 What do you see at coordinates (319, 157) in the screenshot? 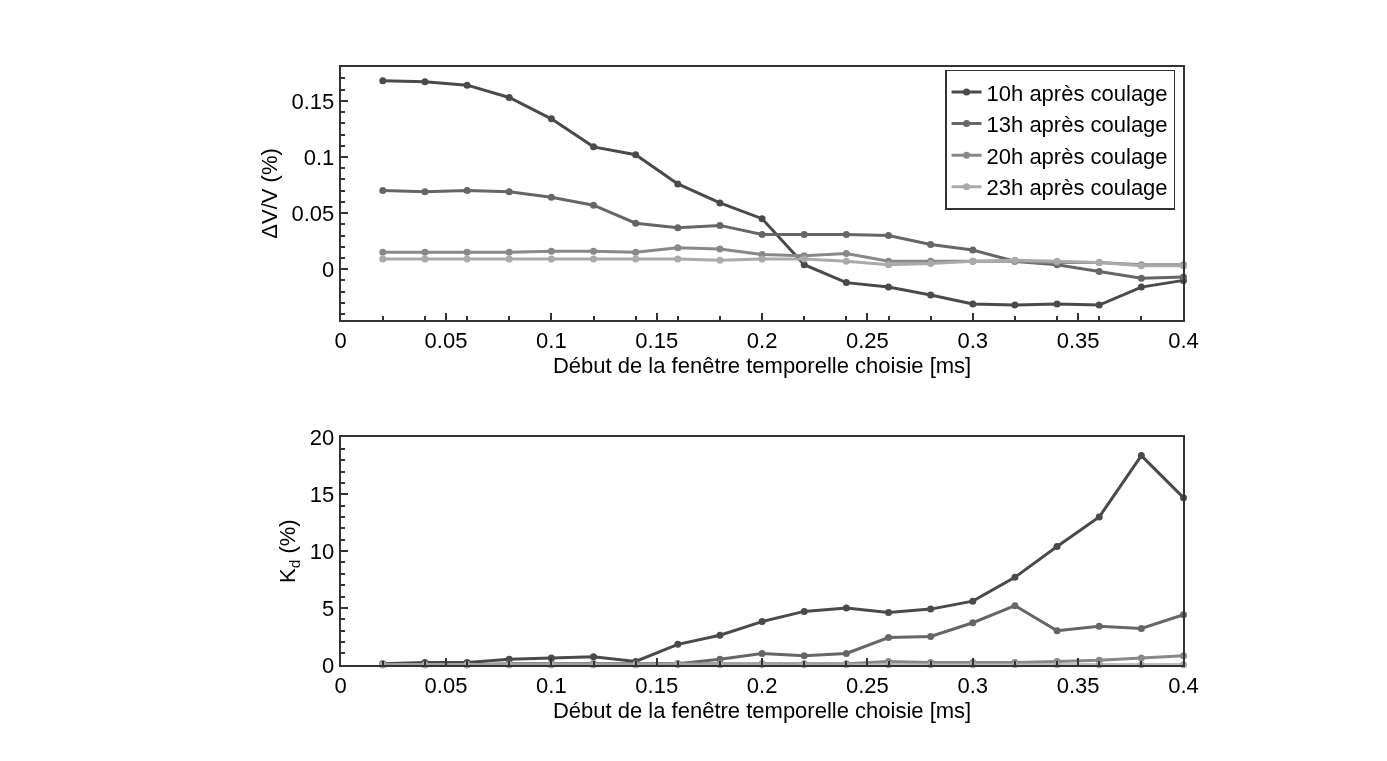
I see `y-tick-label: 0.1` at bounding box center [319, 157].